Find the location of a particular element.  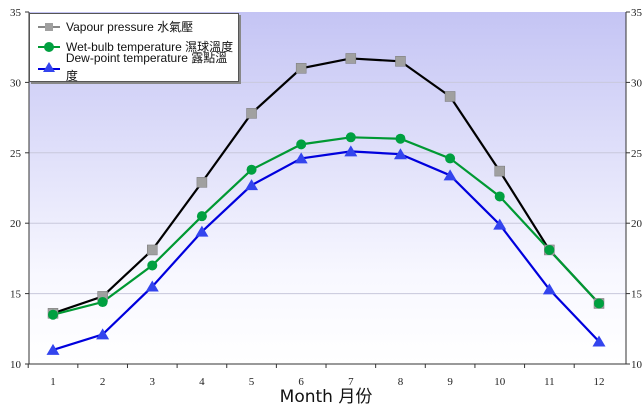

y-tick-label: 15 is located at coordinates (16, 295).